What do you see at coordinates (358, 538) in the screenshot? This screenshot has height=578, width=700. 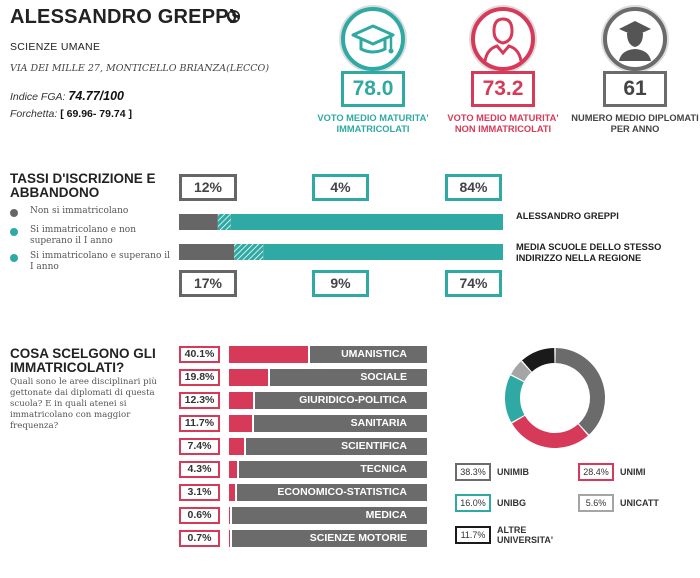 I see `area-name: SCIENZE MOTORIE` at bounding box center [358, 538].